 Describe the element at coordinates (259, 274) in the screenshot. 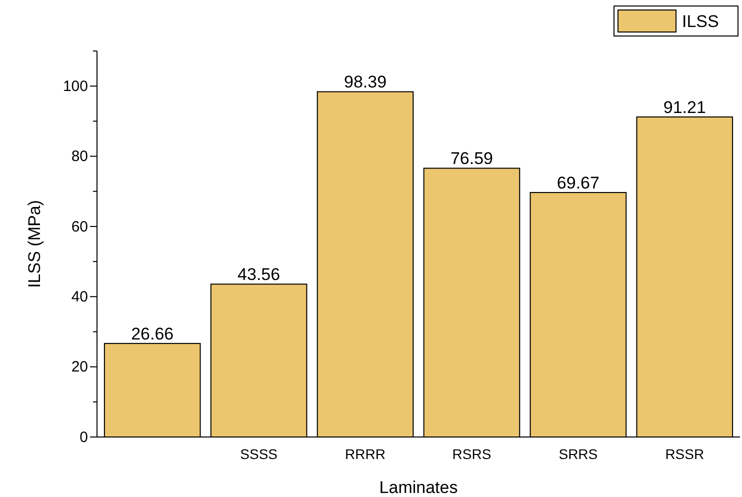

I see `data-label: 43.56` at that location.